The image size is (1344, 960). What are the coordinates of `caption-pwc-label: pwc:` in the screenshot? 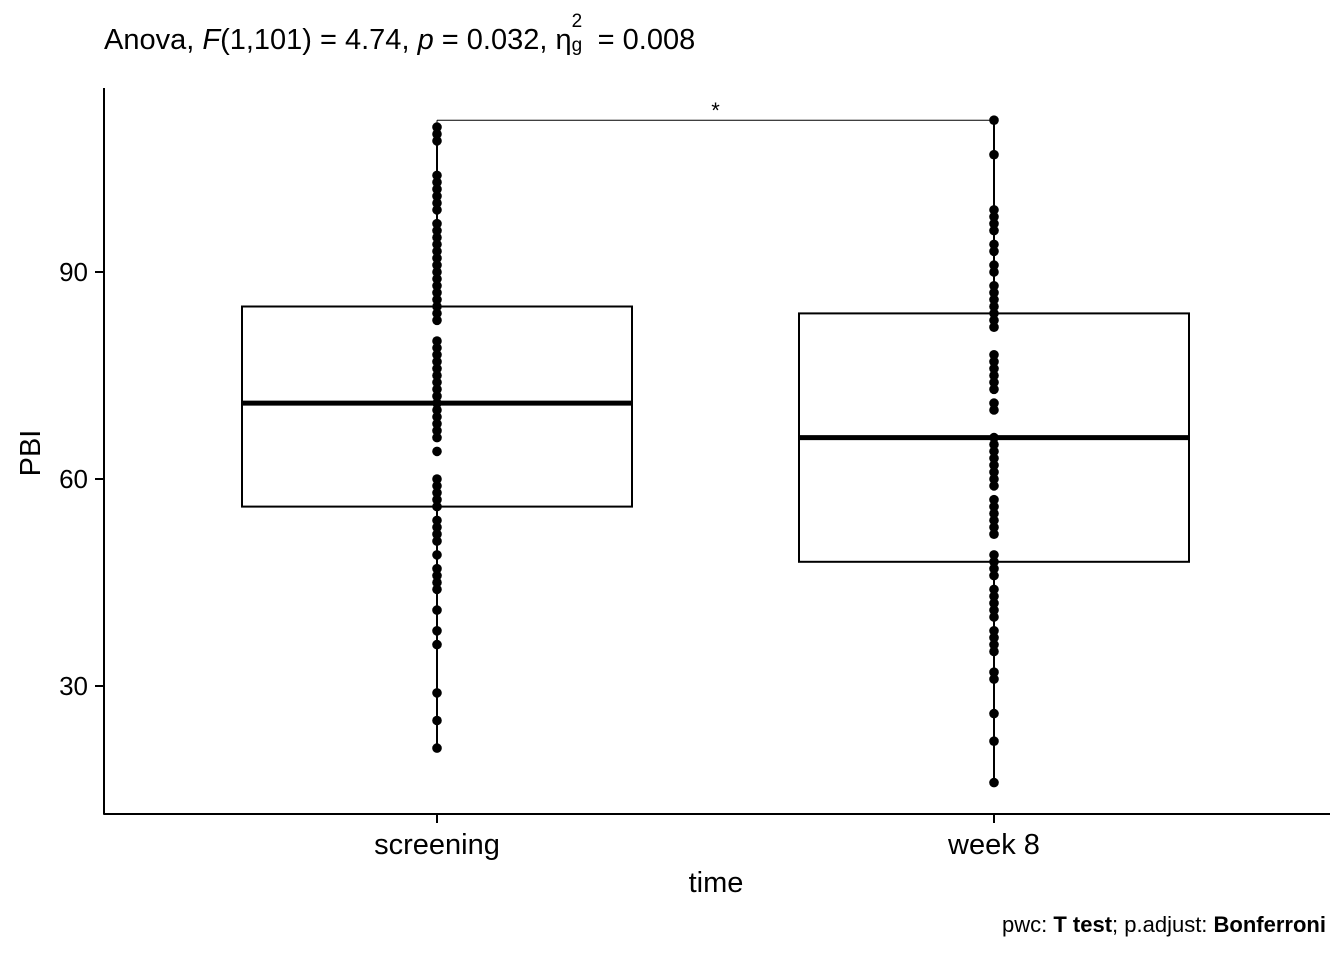 It's located at (1027, 924).